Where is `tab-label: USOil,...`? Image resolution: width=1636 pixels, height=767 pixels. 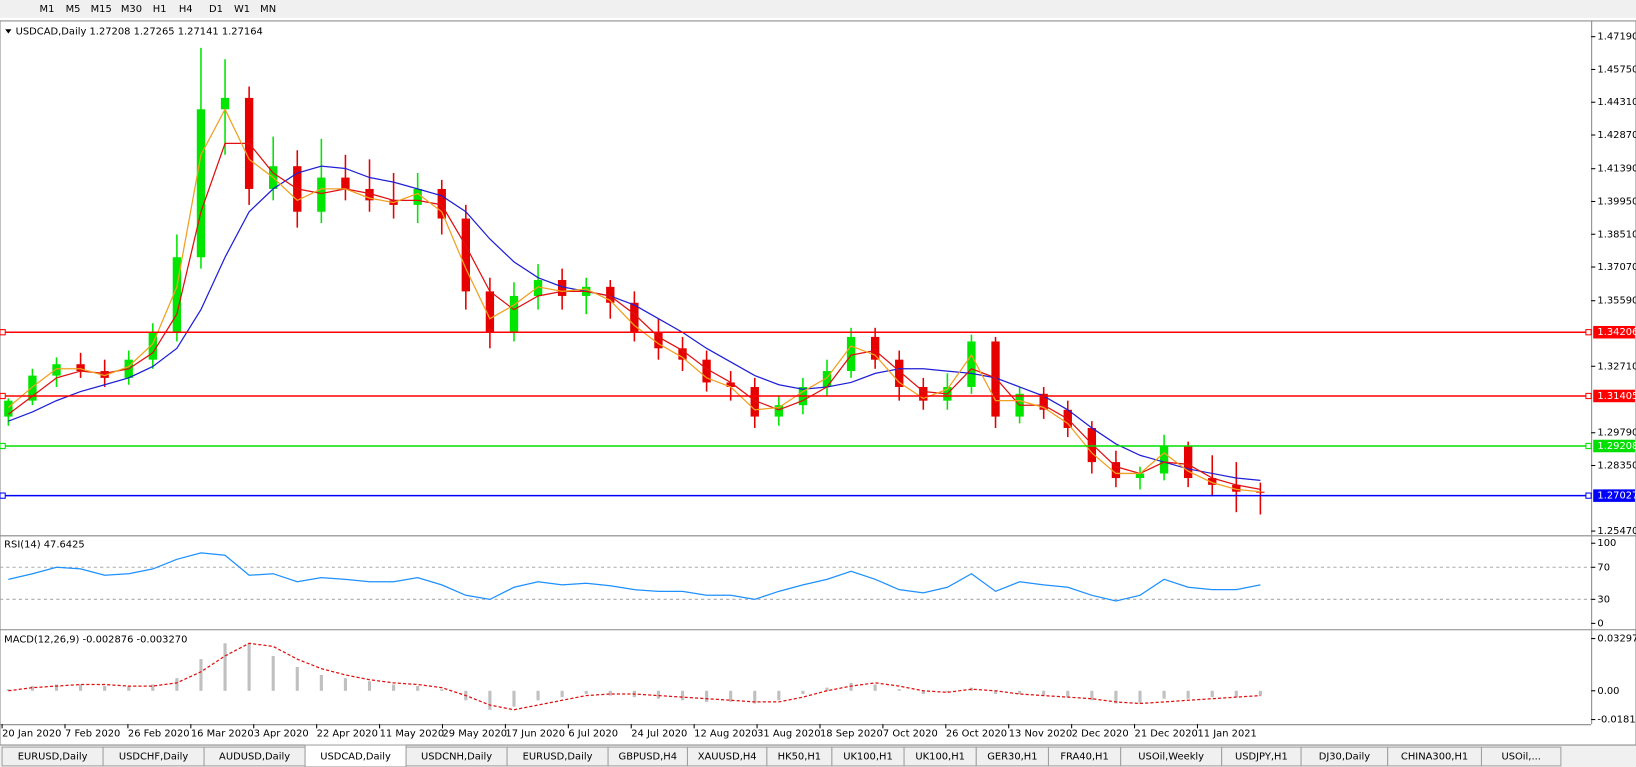 tab-label: USOil,... is located at coordinates (1520, 757).